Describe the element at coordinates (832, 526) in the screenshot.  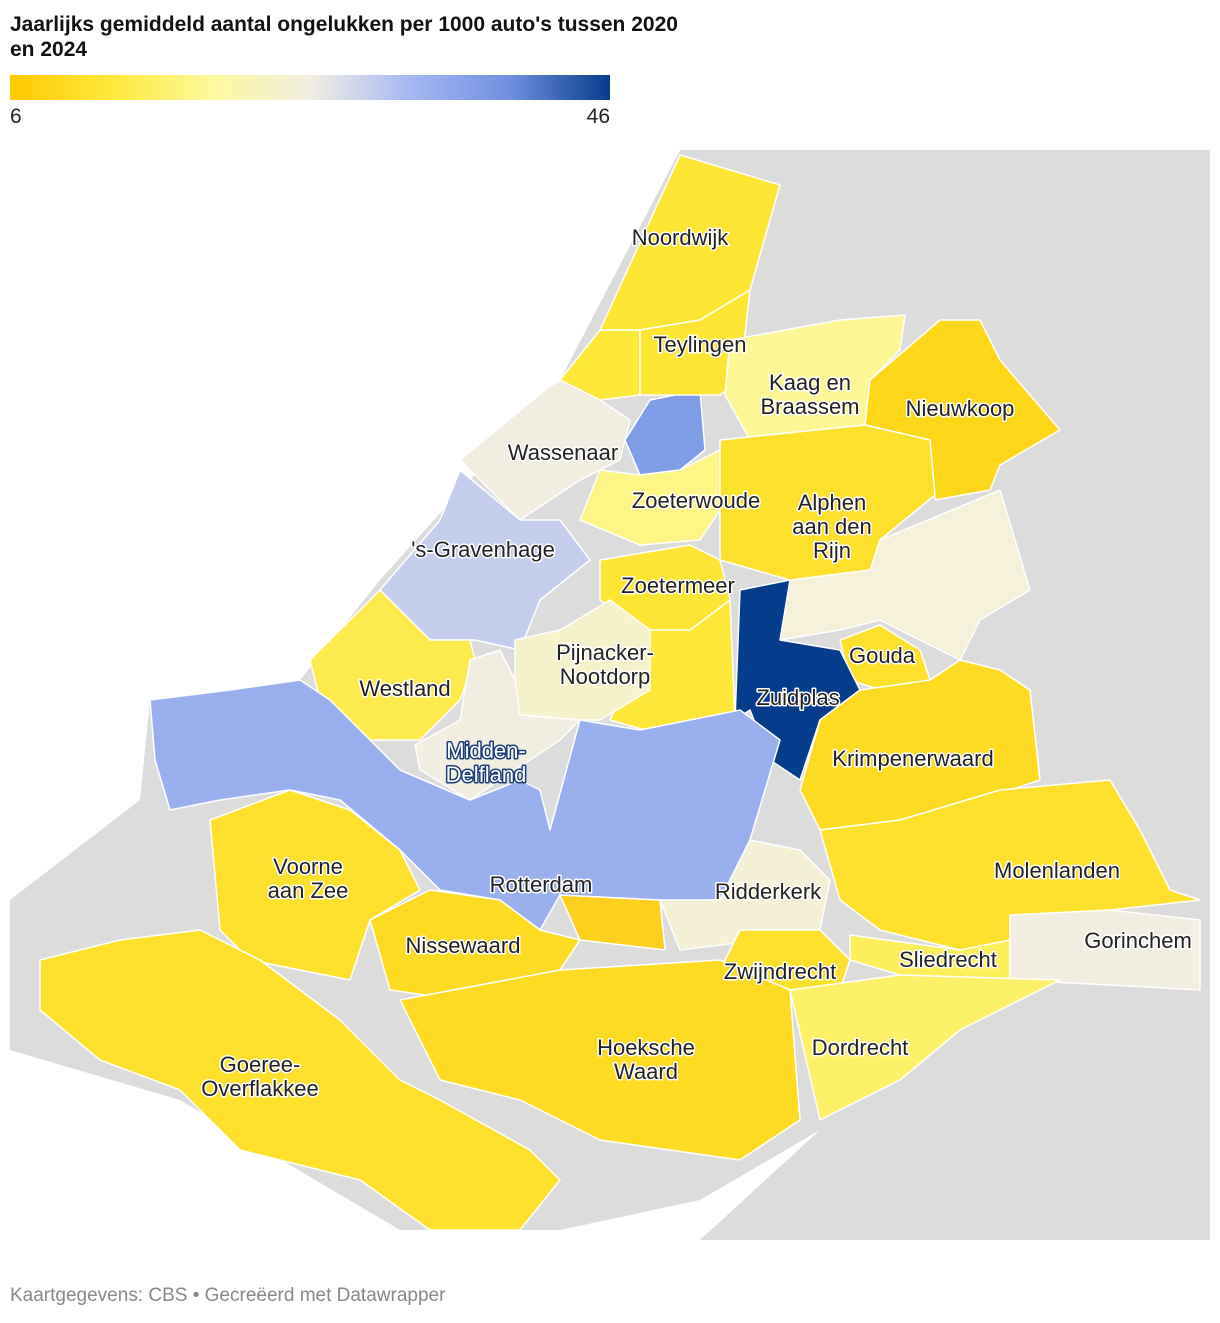
I see `region-label: aan den` at that location.